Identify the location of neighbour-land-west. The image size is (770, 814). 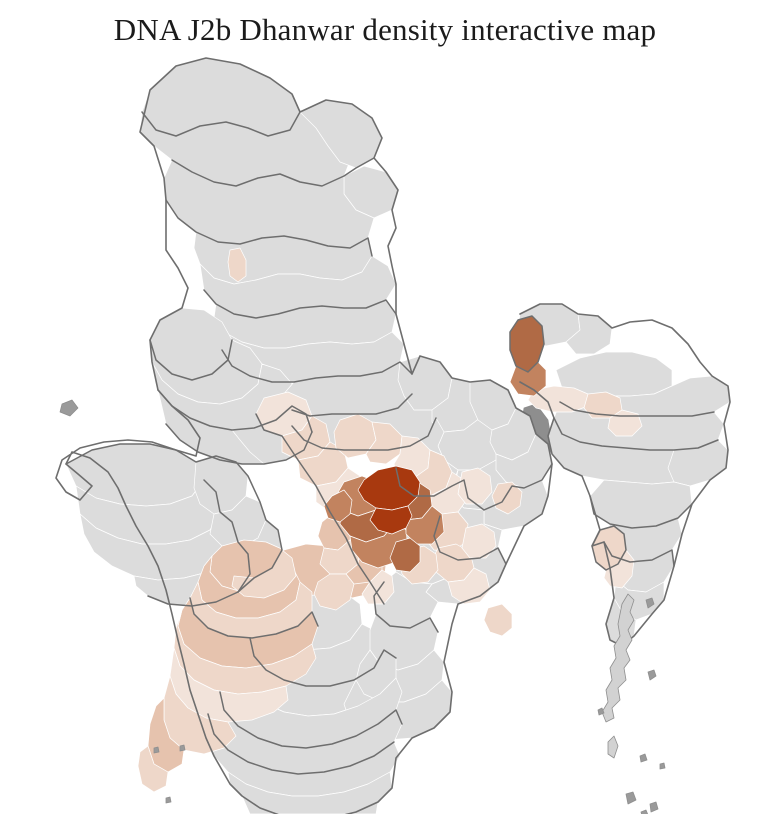
(69, 408).